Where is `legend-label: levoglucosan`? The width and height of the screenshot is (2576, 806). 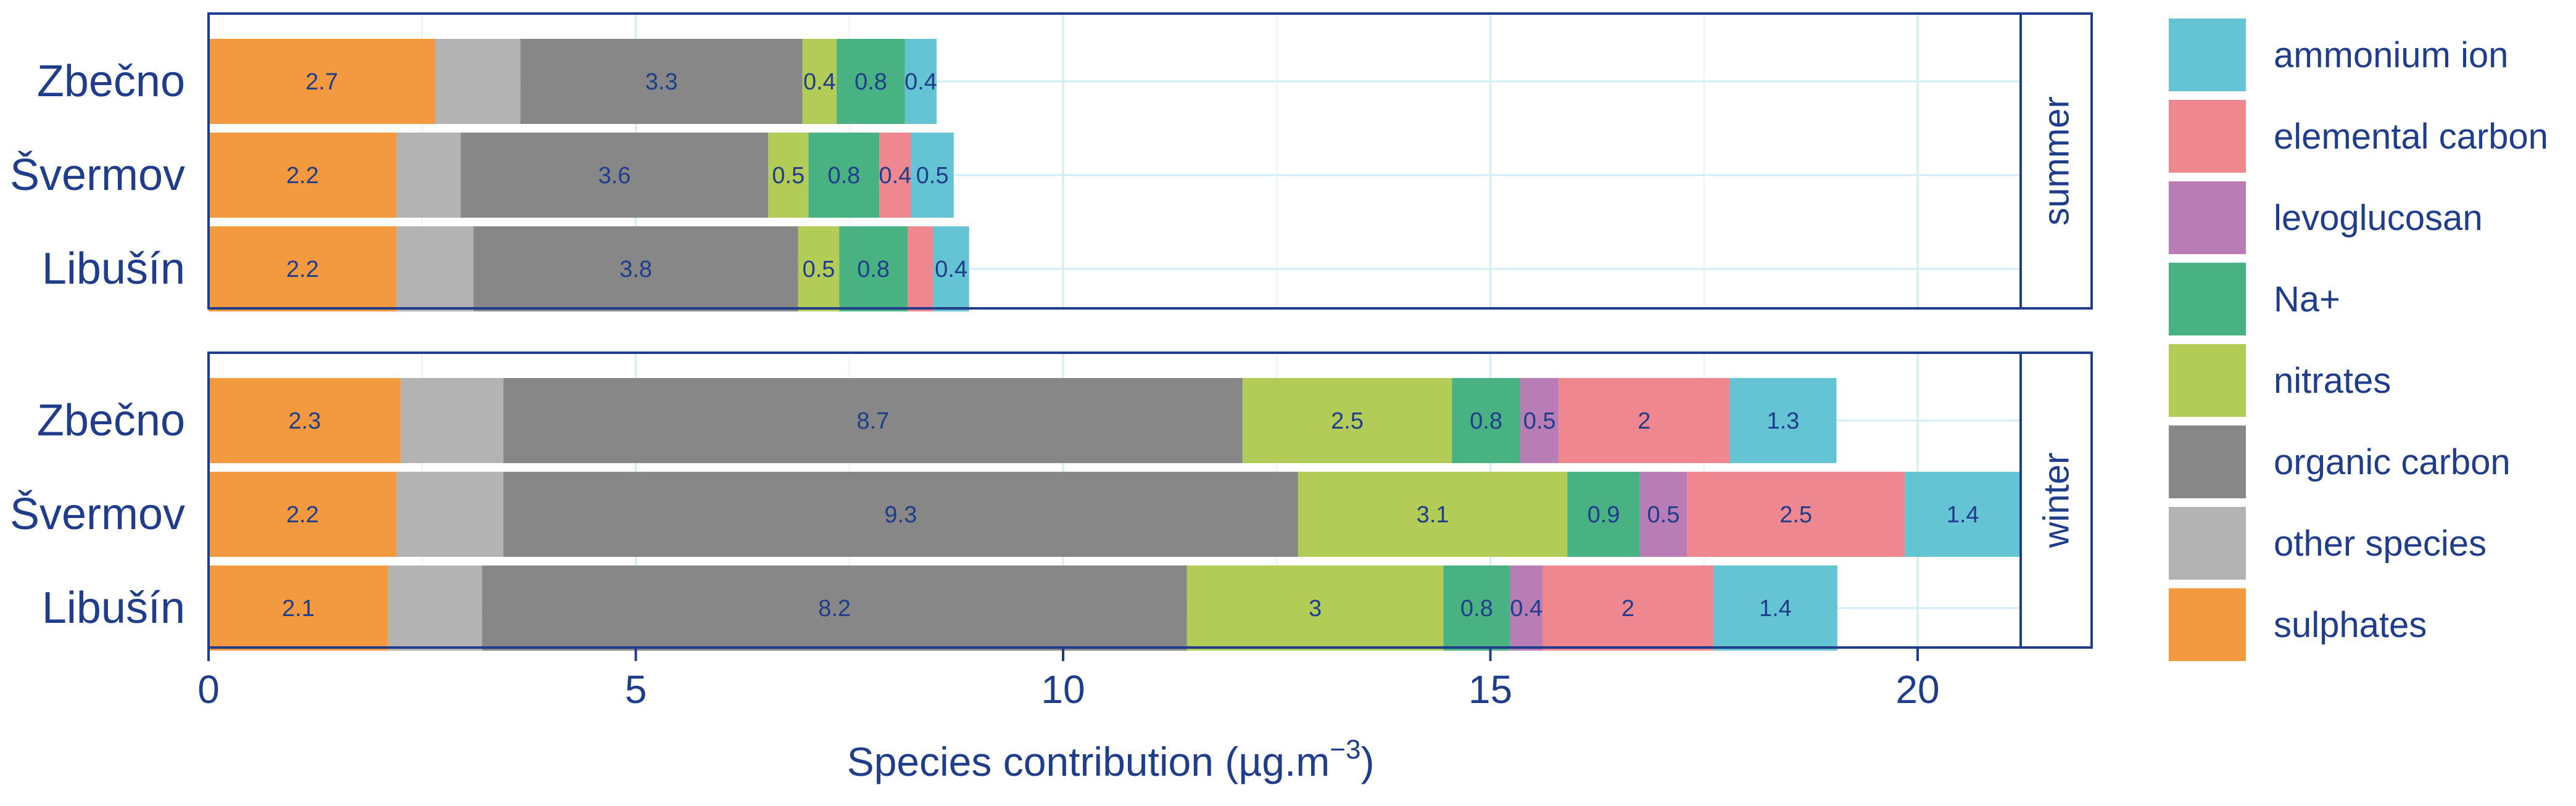 legend-label: levoglucosan is located at coordinates (2378, 218).